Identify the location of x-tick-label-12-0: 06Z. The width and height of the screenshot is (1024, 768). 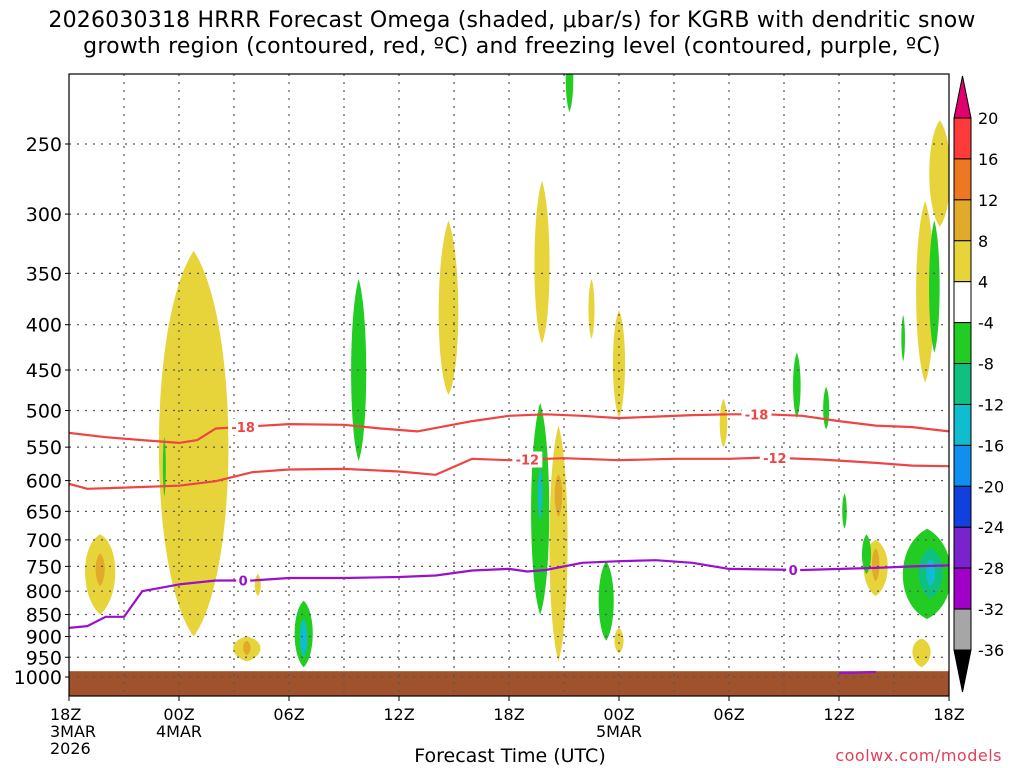
(288, 714).